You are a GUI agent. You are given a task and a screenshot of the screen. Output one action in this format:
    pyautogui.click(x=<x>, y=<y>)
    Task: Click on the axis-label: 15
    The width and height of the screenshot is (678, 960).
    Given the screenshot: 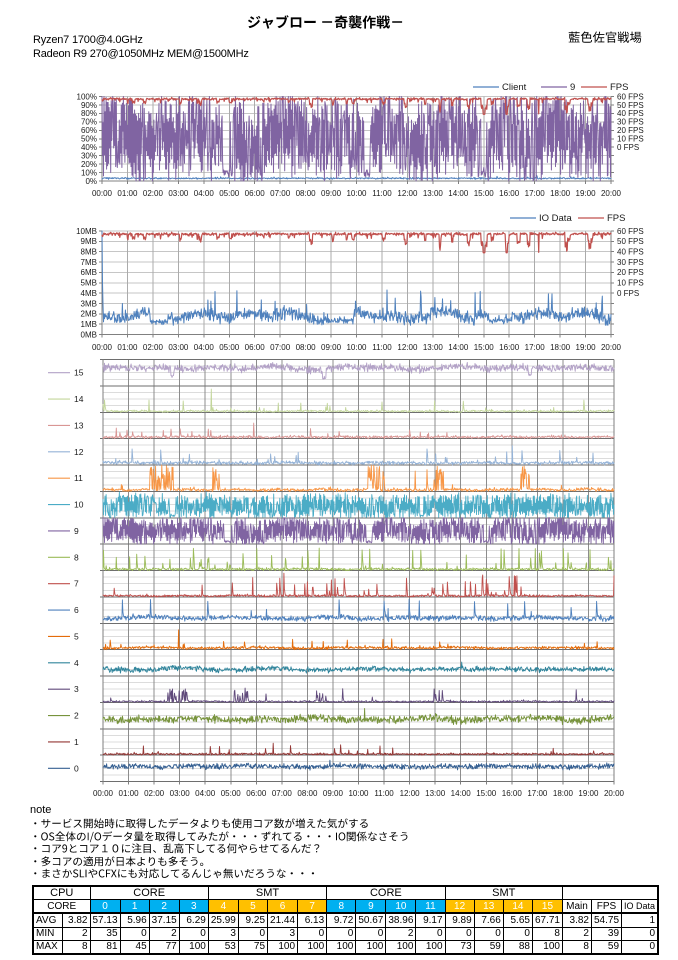 What is the action you would take?
    pyautogui.click(x=79, y=373)
    